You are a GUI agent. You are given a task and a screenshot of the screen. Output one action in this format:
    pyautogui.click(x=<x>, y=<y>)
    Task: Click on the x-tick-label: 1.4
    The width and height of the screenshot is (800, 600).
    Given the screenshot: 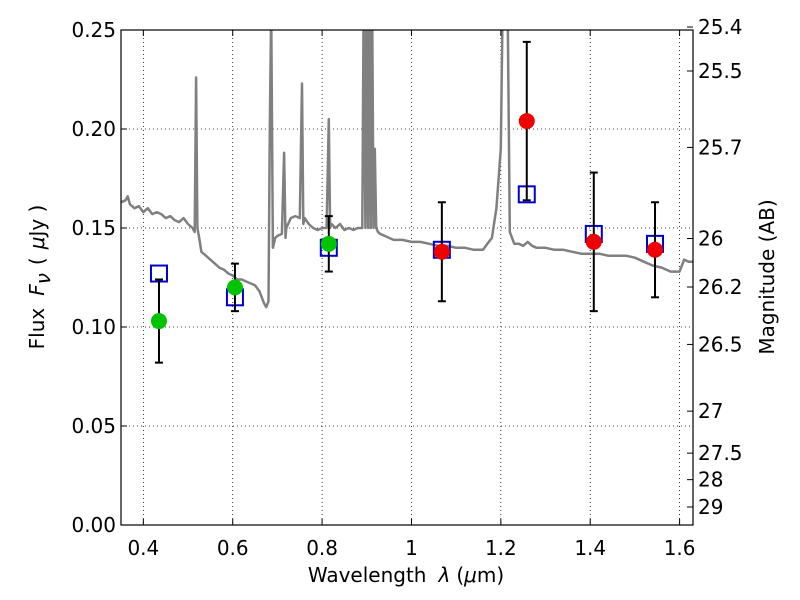 What is the action you would take?
    pyautogui.click(x=590, y=548)
    